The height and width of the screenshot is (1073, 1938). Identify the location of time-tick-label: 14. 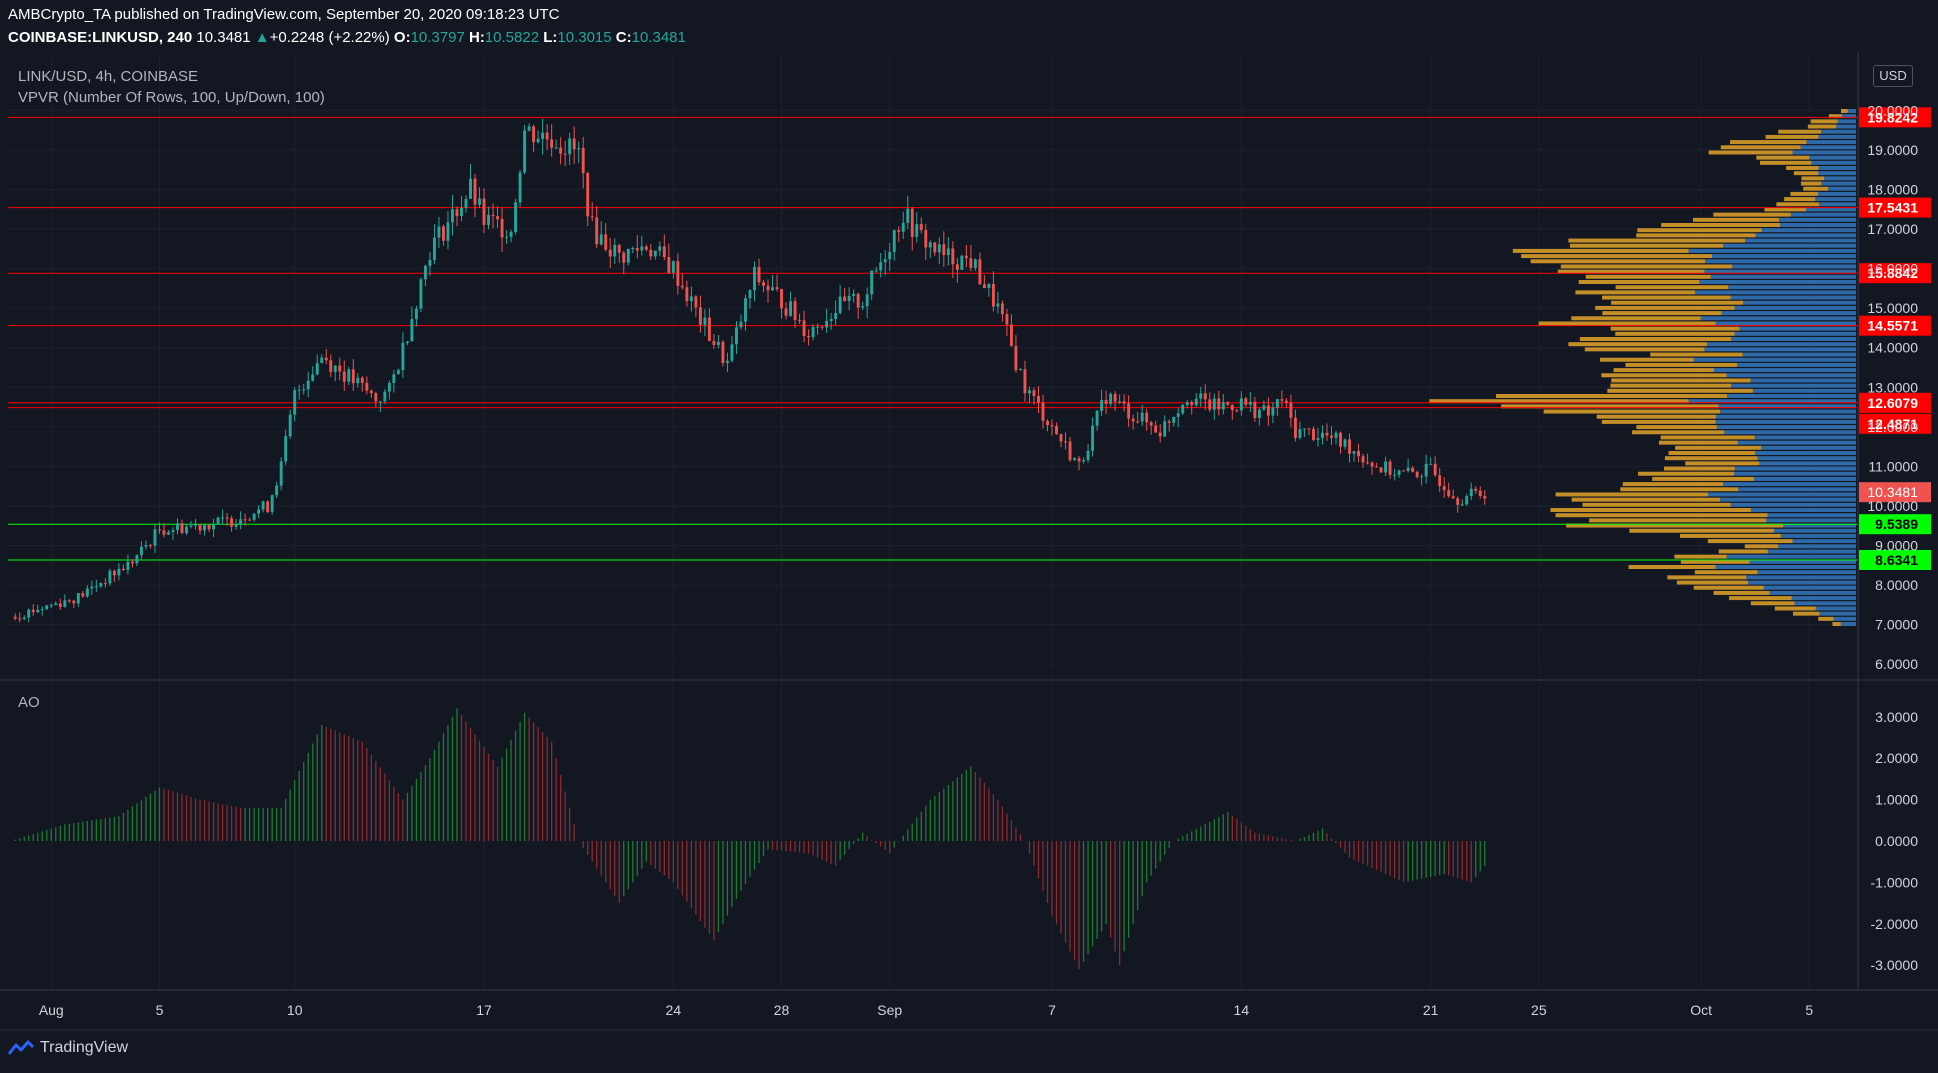
(1242, 1010).